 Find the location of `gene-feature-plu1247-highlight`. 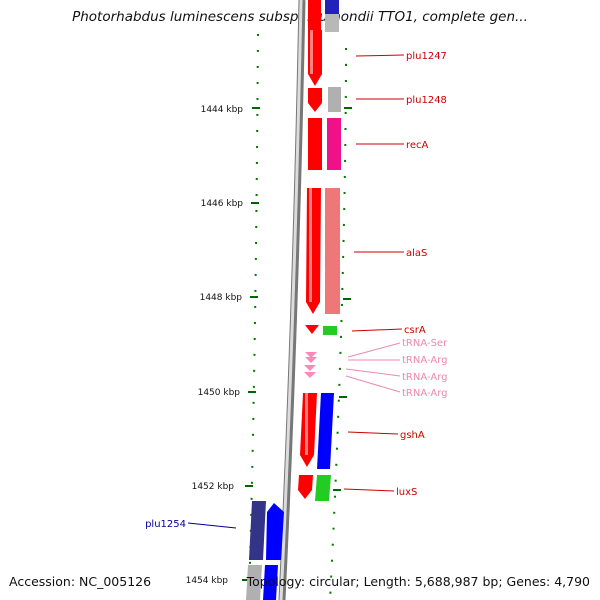

gene-feature-plu1247-highlight is located at coordinates (311, 52).